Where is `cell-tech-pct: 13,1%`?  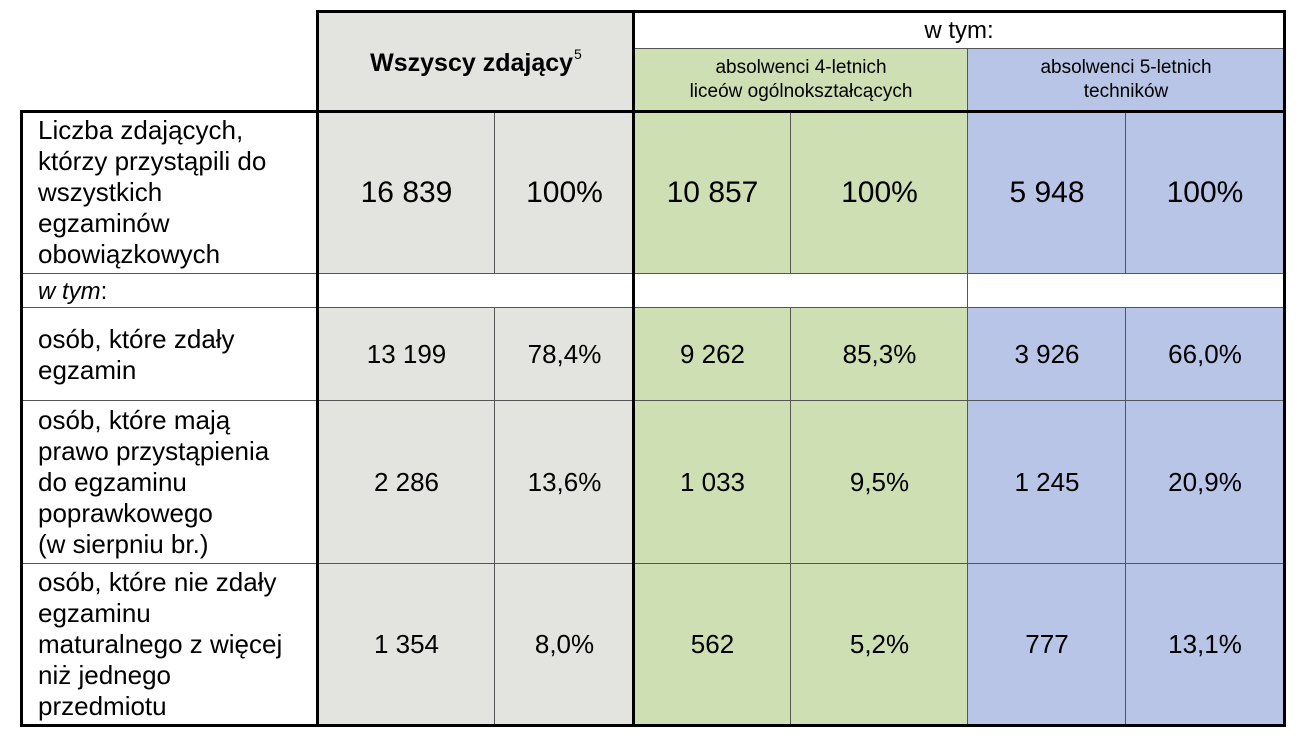
cell-tech-pct: 13,1% is located at coordinates (1205, 644).